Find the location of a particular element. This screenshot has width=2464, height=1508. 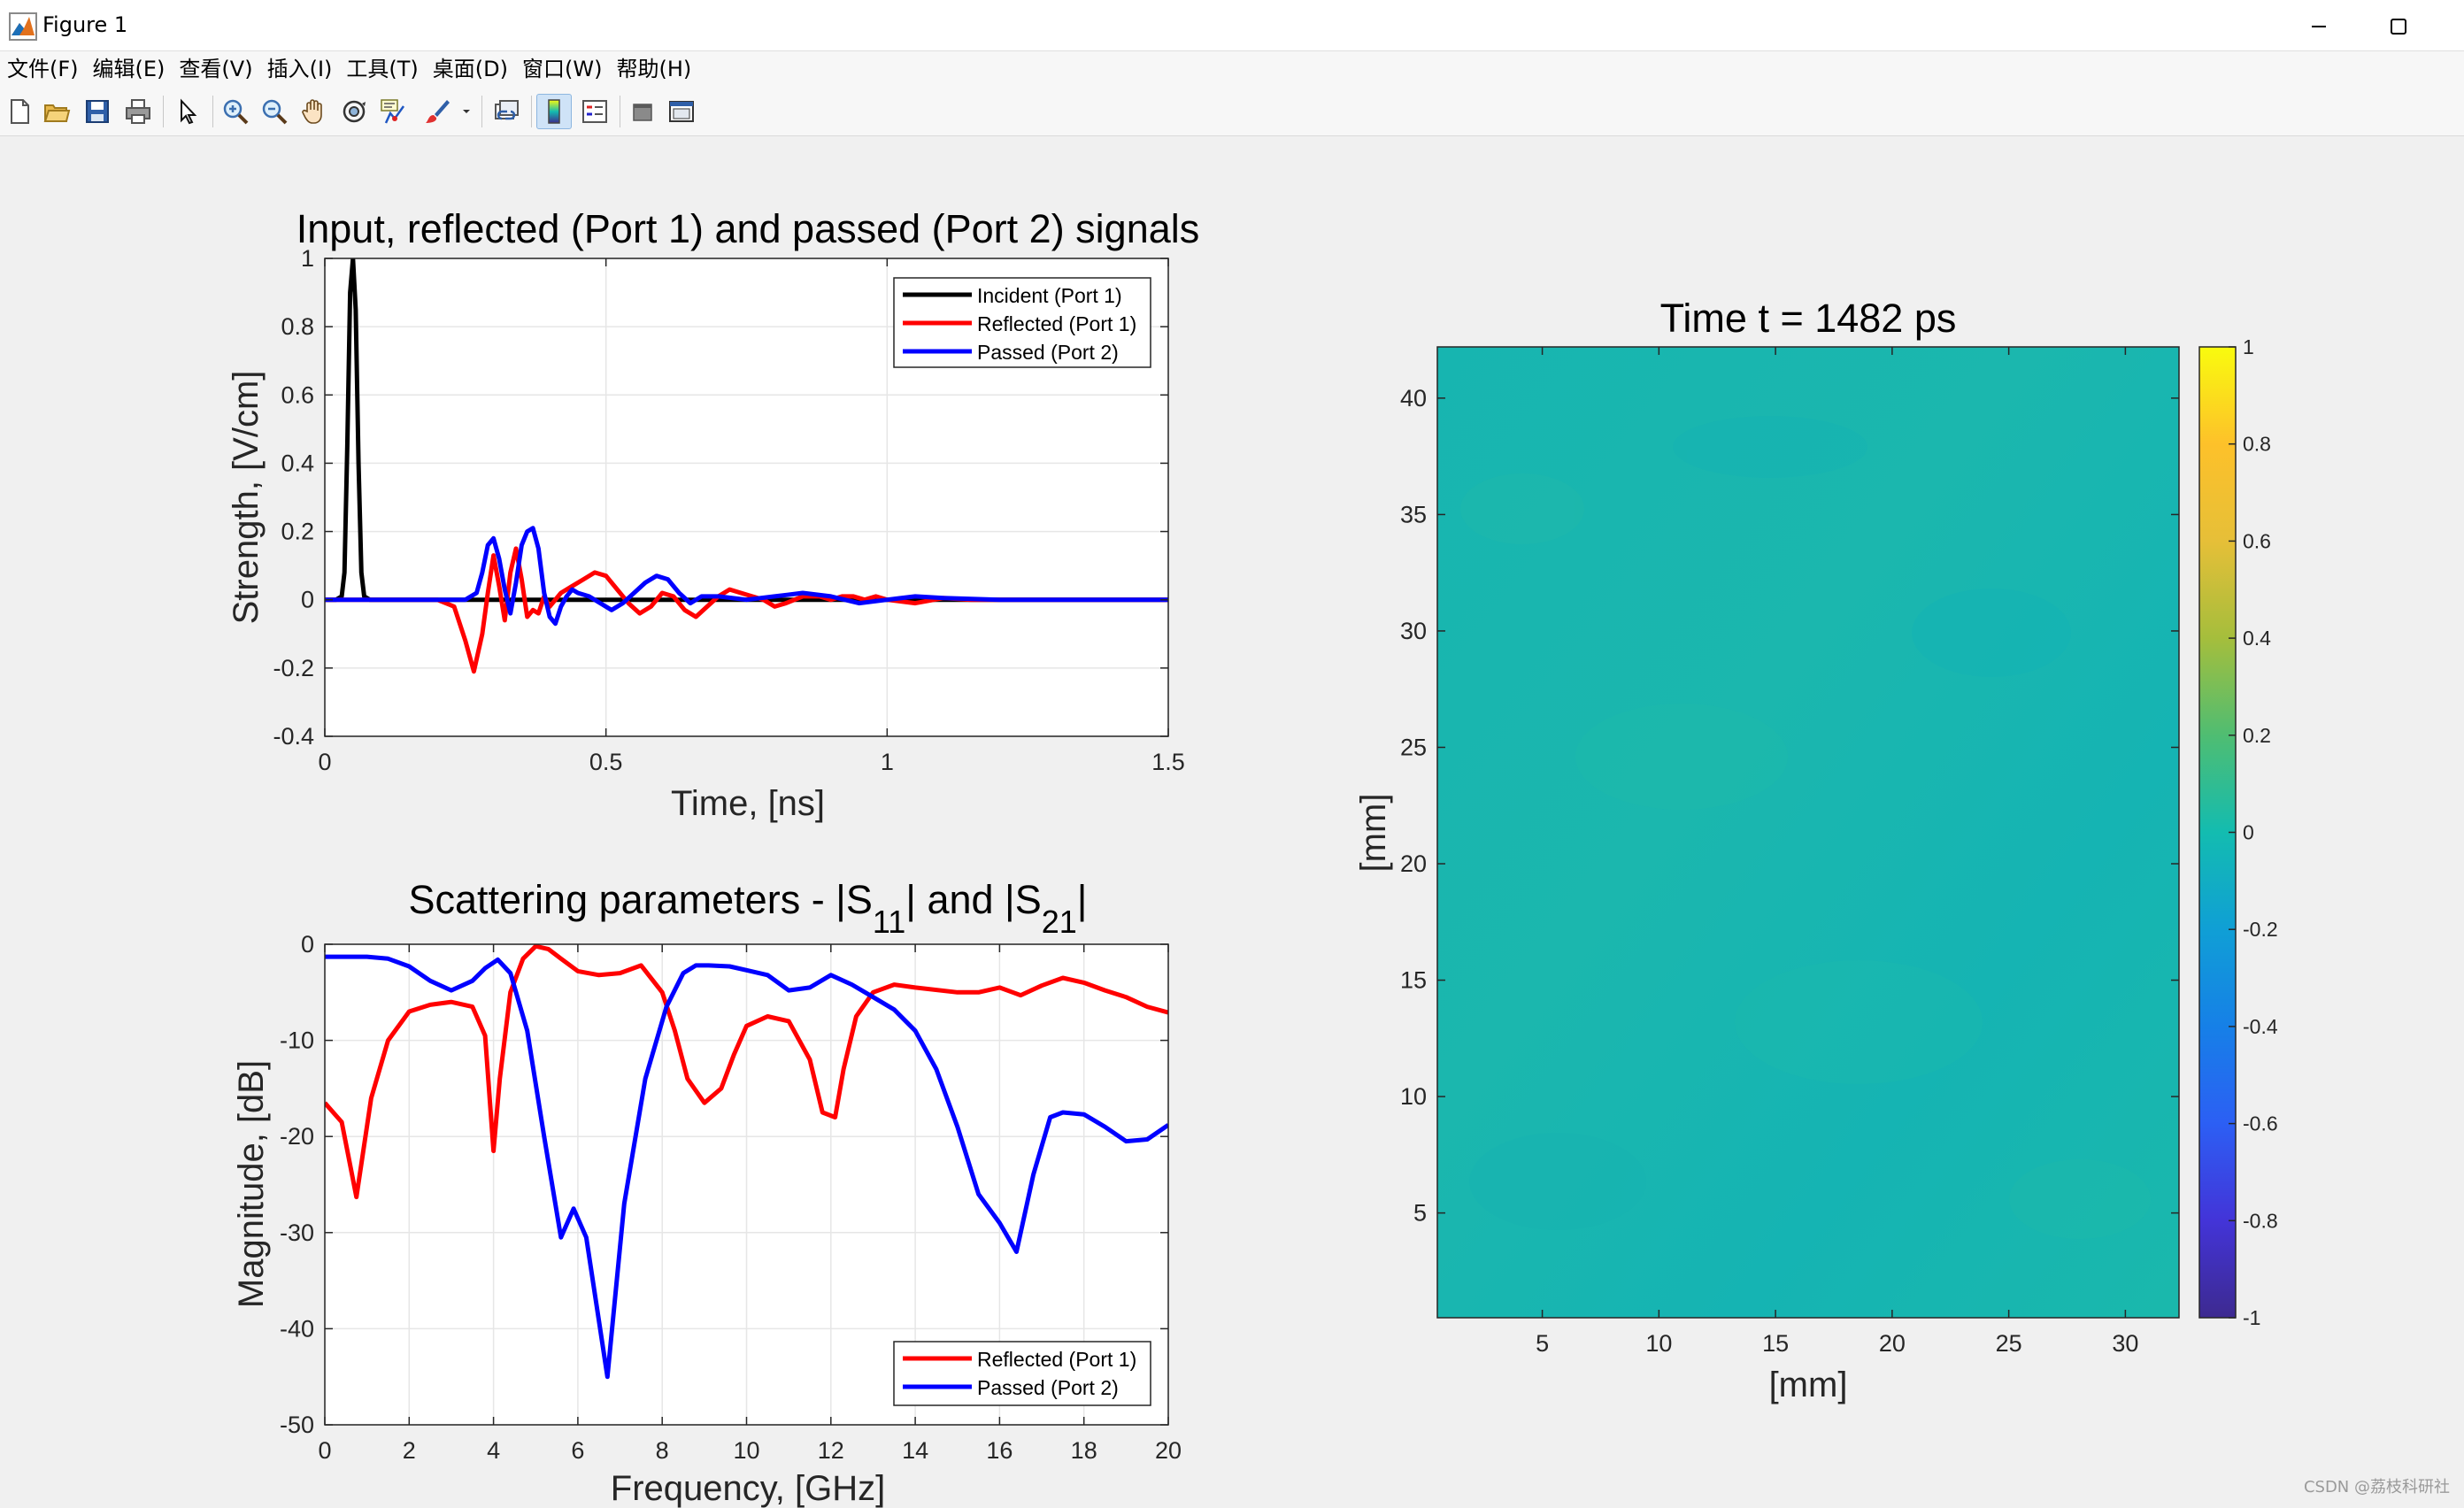

open-file-icon is located at coordinates (57, 113).